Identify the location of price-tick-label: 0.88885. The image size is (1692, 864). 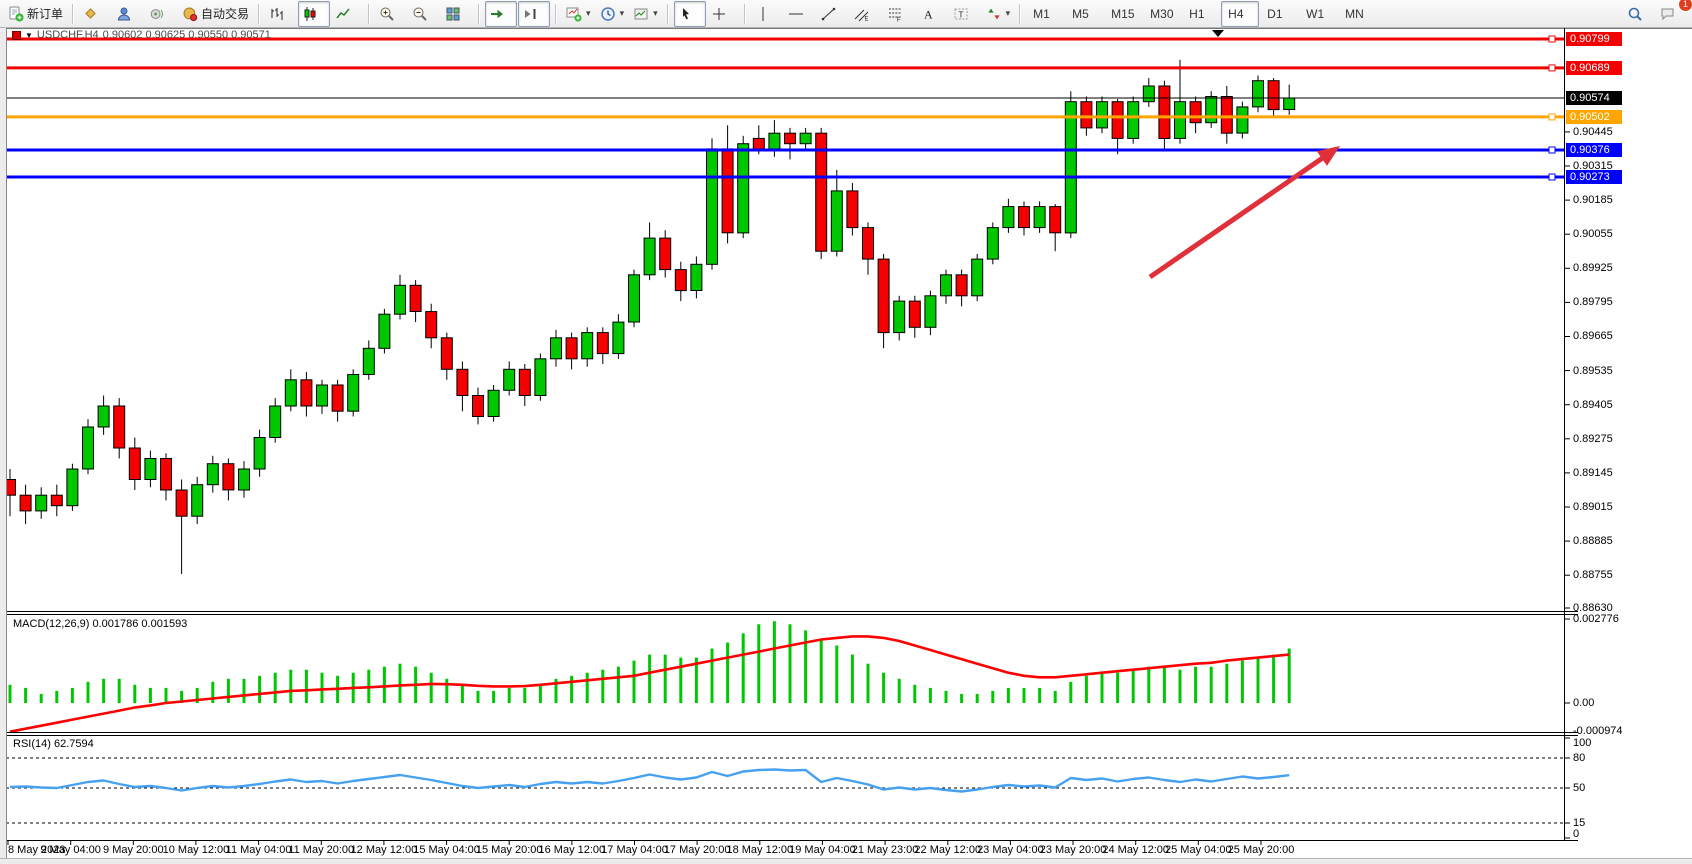
(1593, 541).